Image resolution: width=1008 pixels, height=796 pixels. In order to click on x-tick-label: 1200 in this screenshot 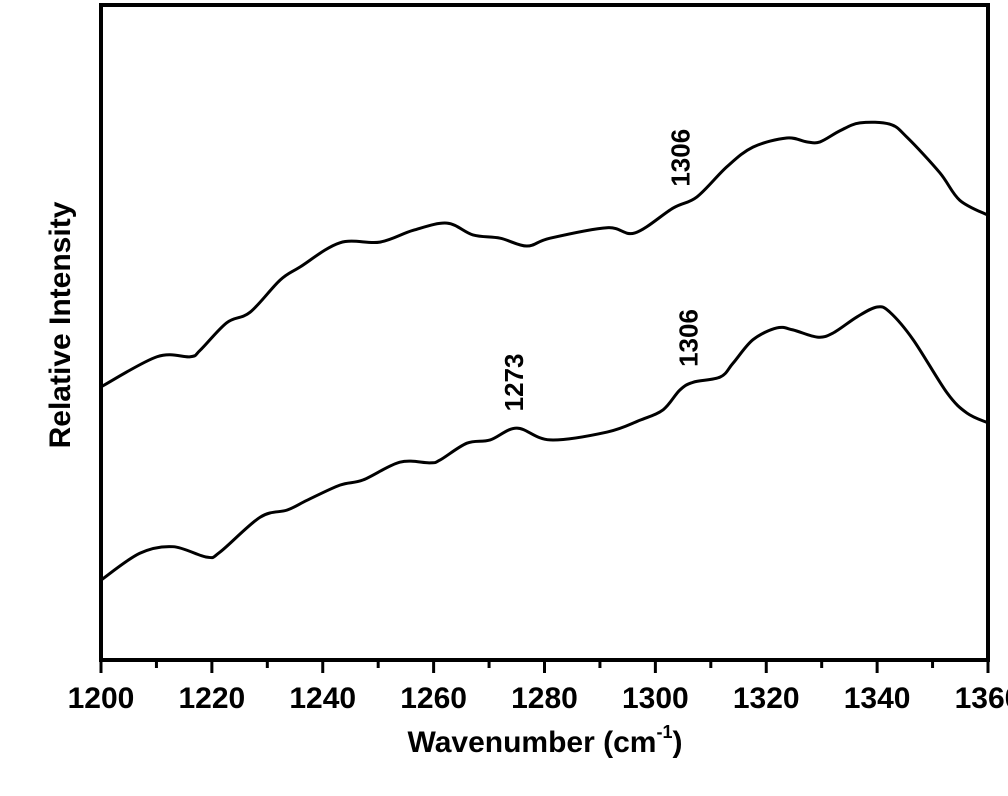, I will do `click(101, 698)`.